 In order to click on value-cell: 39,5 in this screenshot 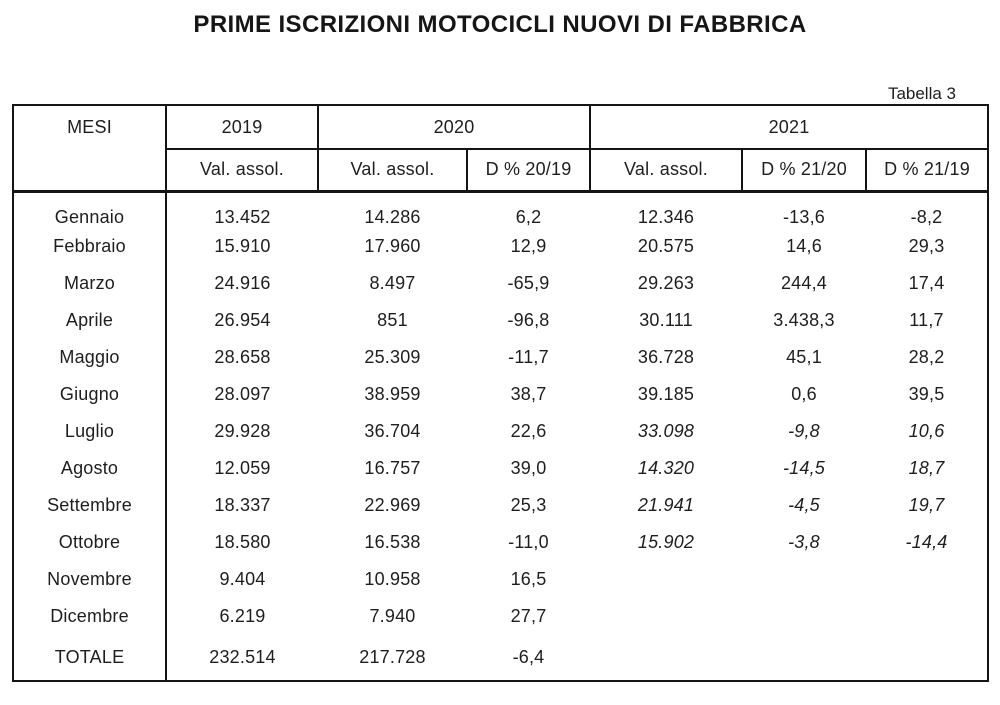, I will do `click(926, 394)`.